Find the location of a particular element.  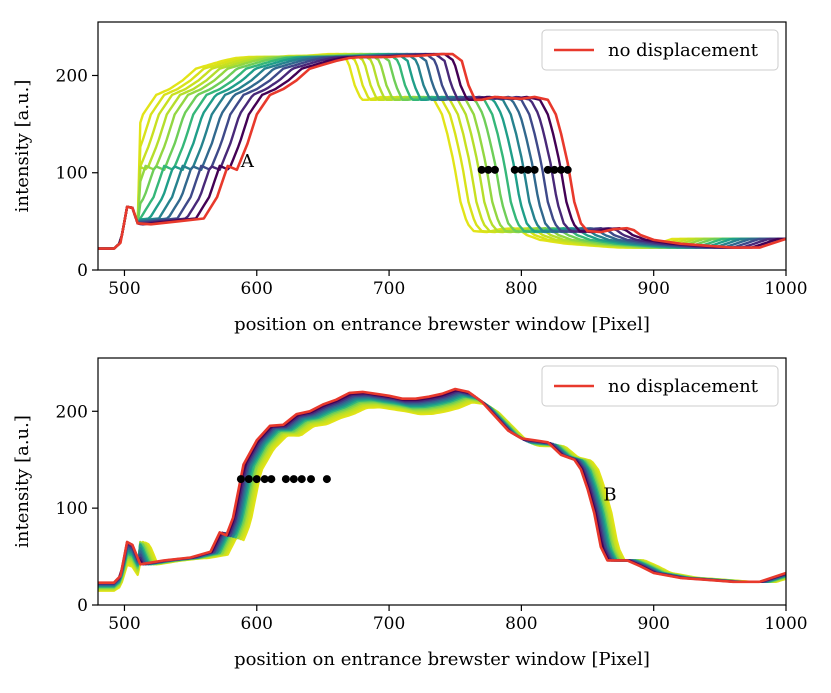

annotation-label: B is located at coordinates (609, 494).